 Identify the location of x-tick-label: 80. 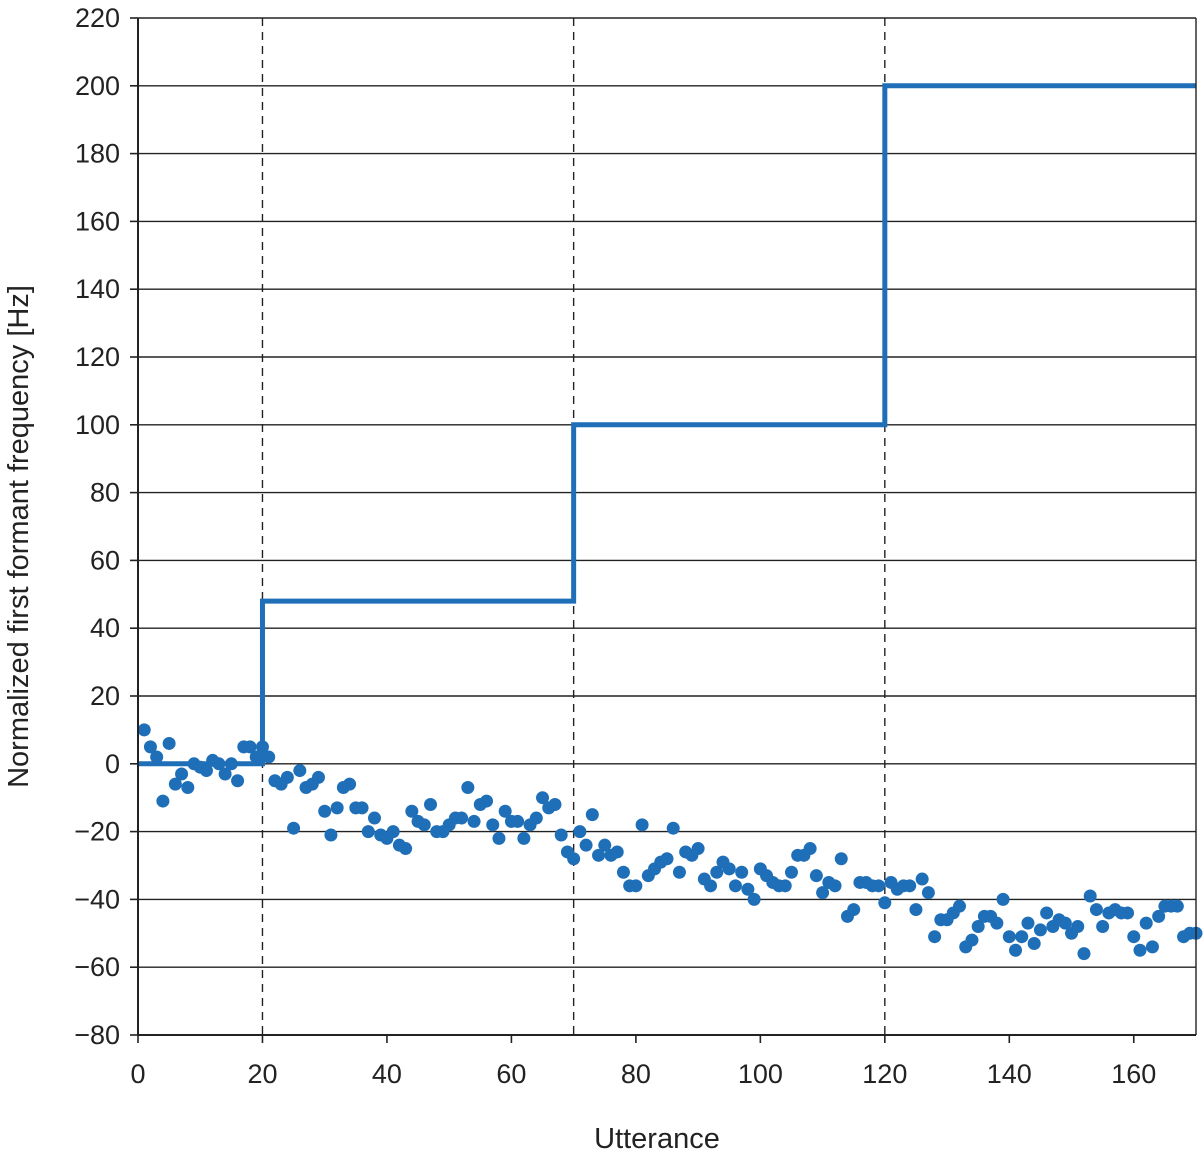
(636, 1074).